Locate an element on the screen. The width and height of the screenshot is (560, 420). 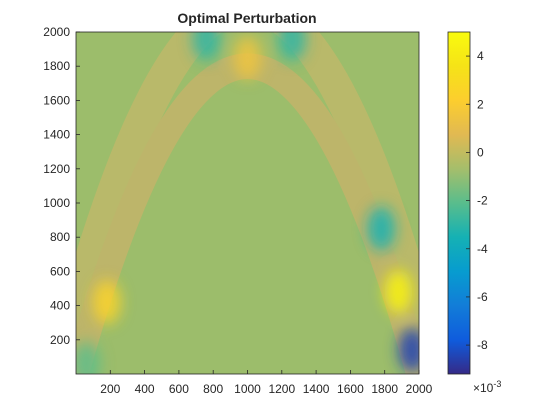
colorbar-gradient is located at coordinates (459, 203).